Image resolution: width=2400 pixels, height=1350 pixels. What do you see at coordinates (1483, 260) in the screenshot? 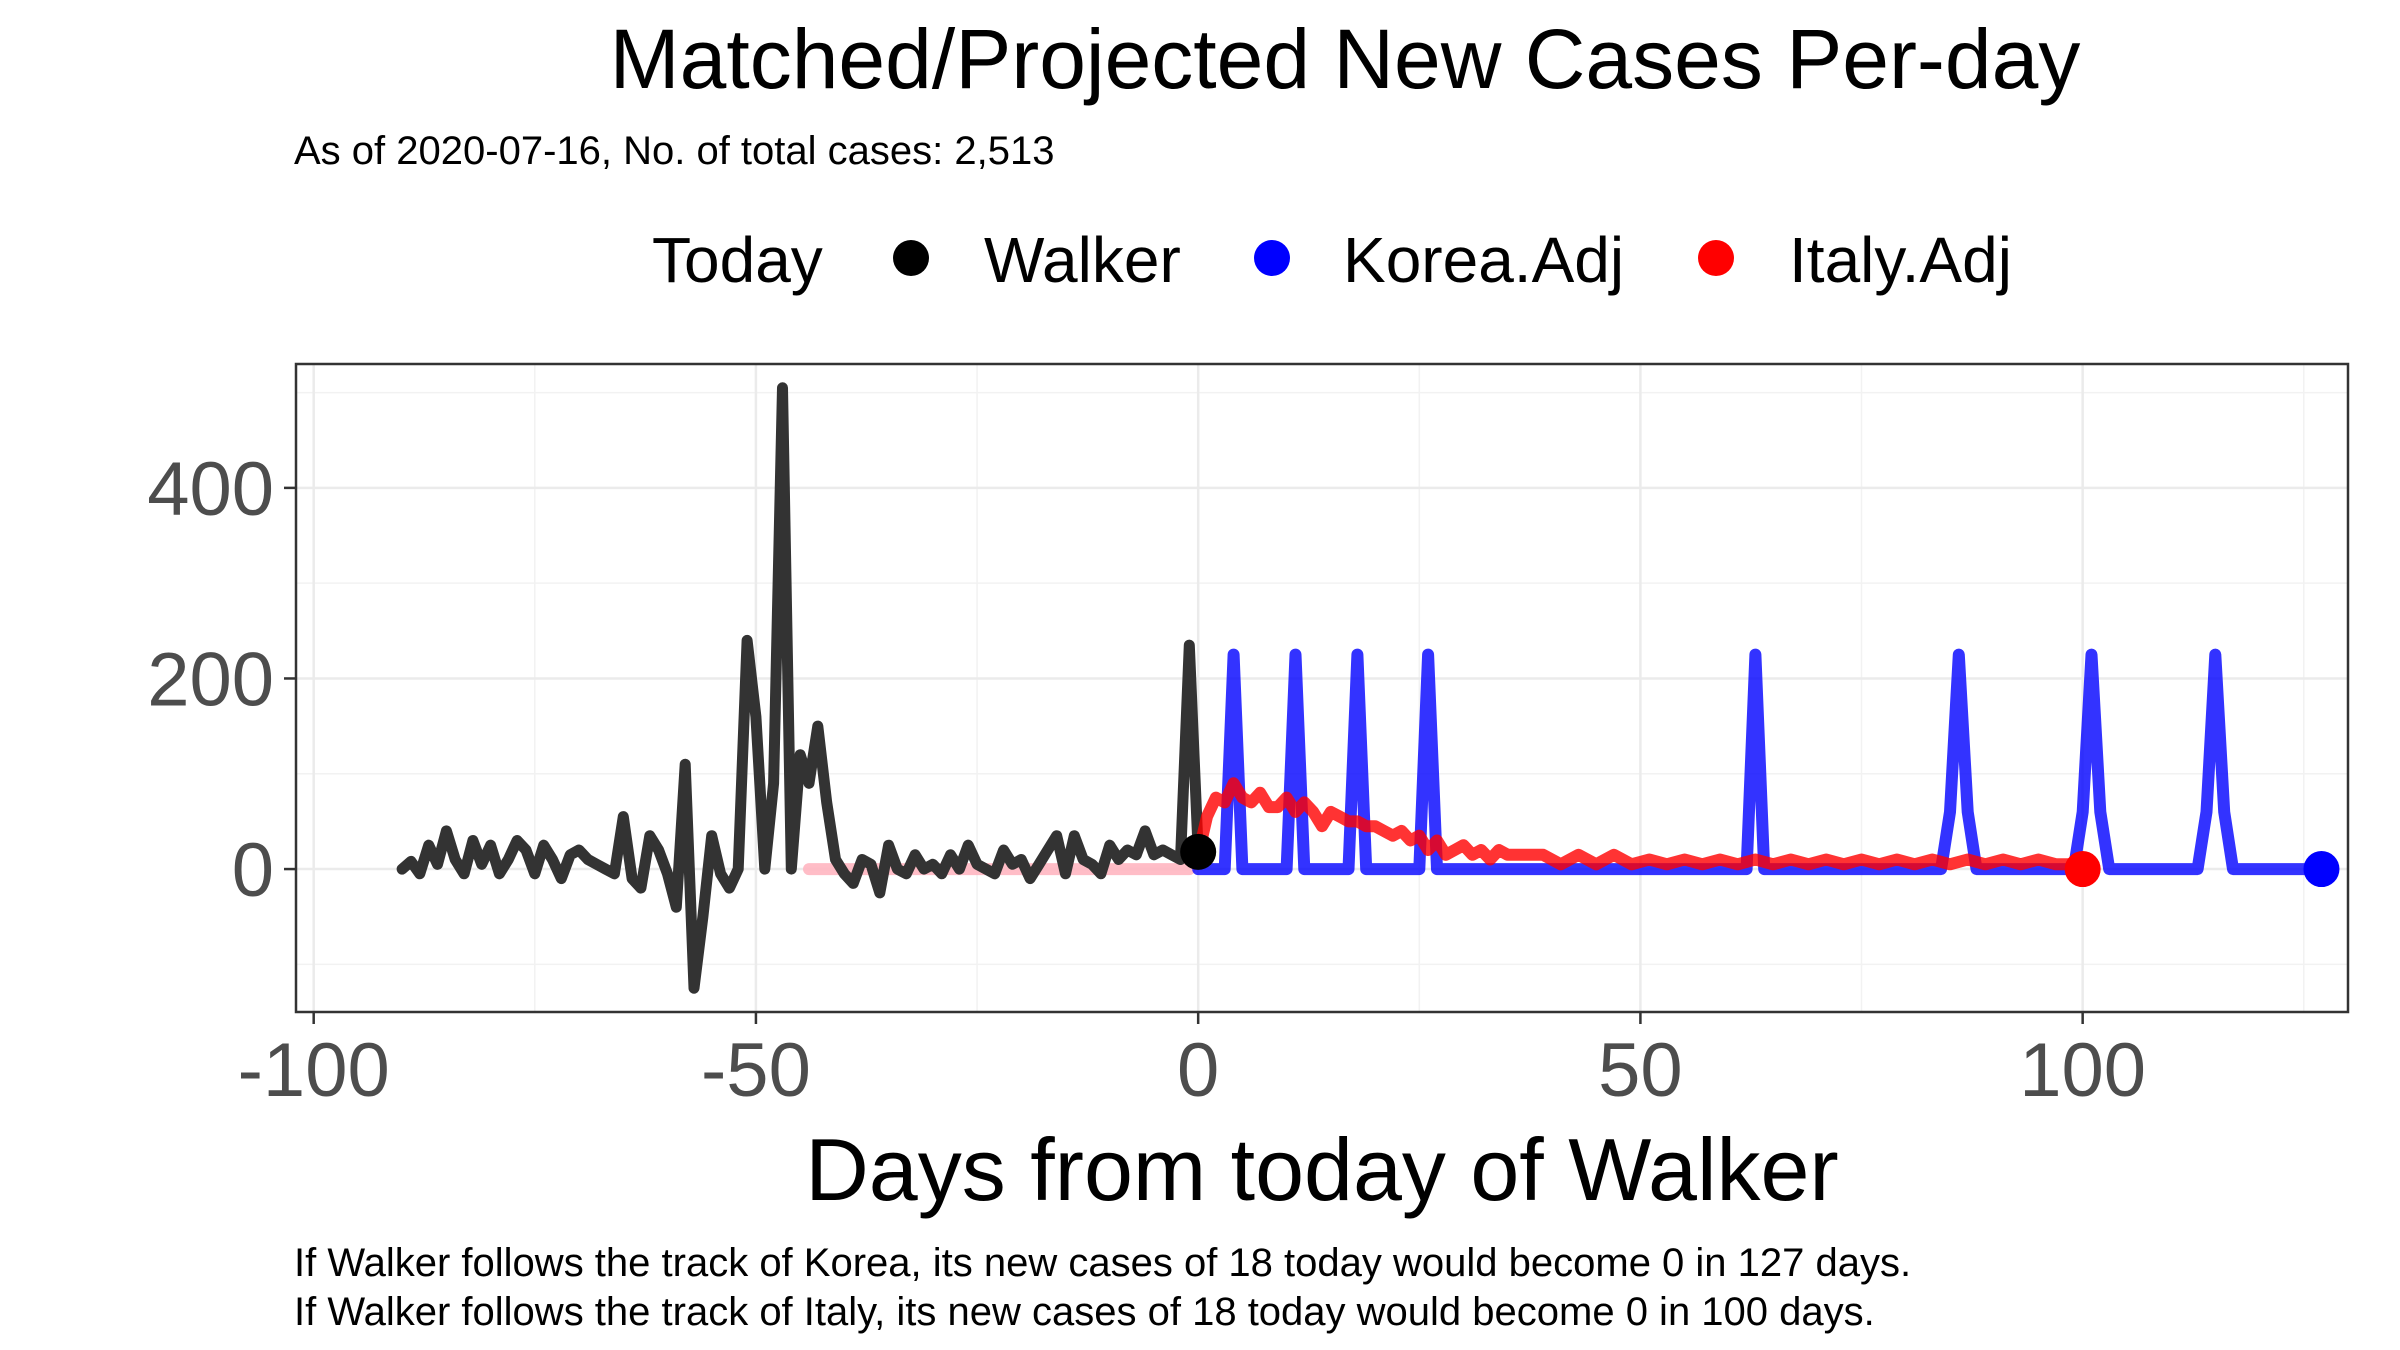
I see `legend-label-korea: Korea.Adj` at bounding box center [1483, 260].